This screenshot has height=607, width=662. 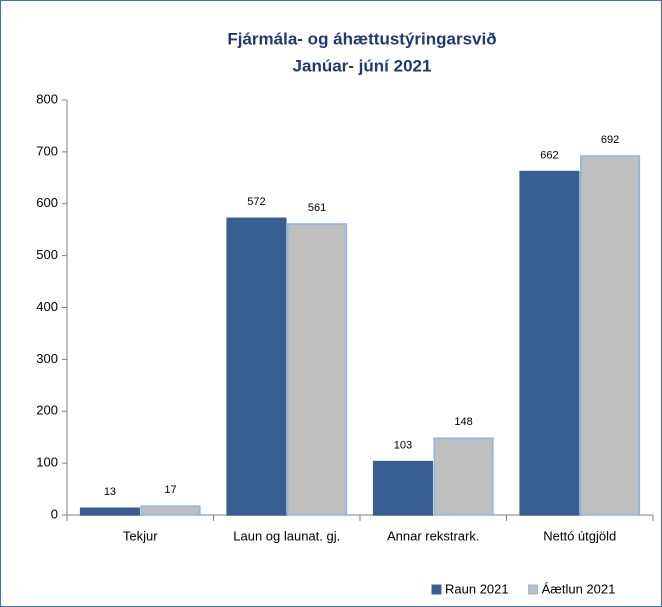 I want to click on y-tick-label: 300, so click(x=47, y=358).